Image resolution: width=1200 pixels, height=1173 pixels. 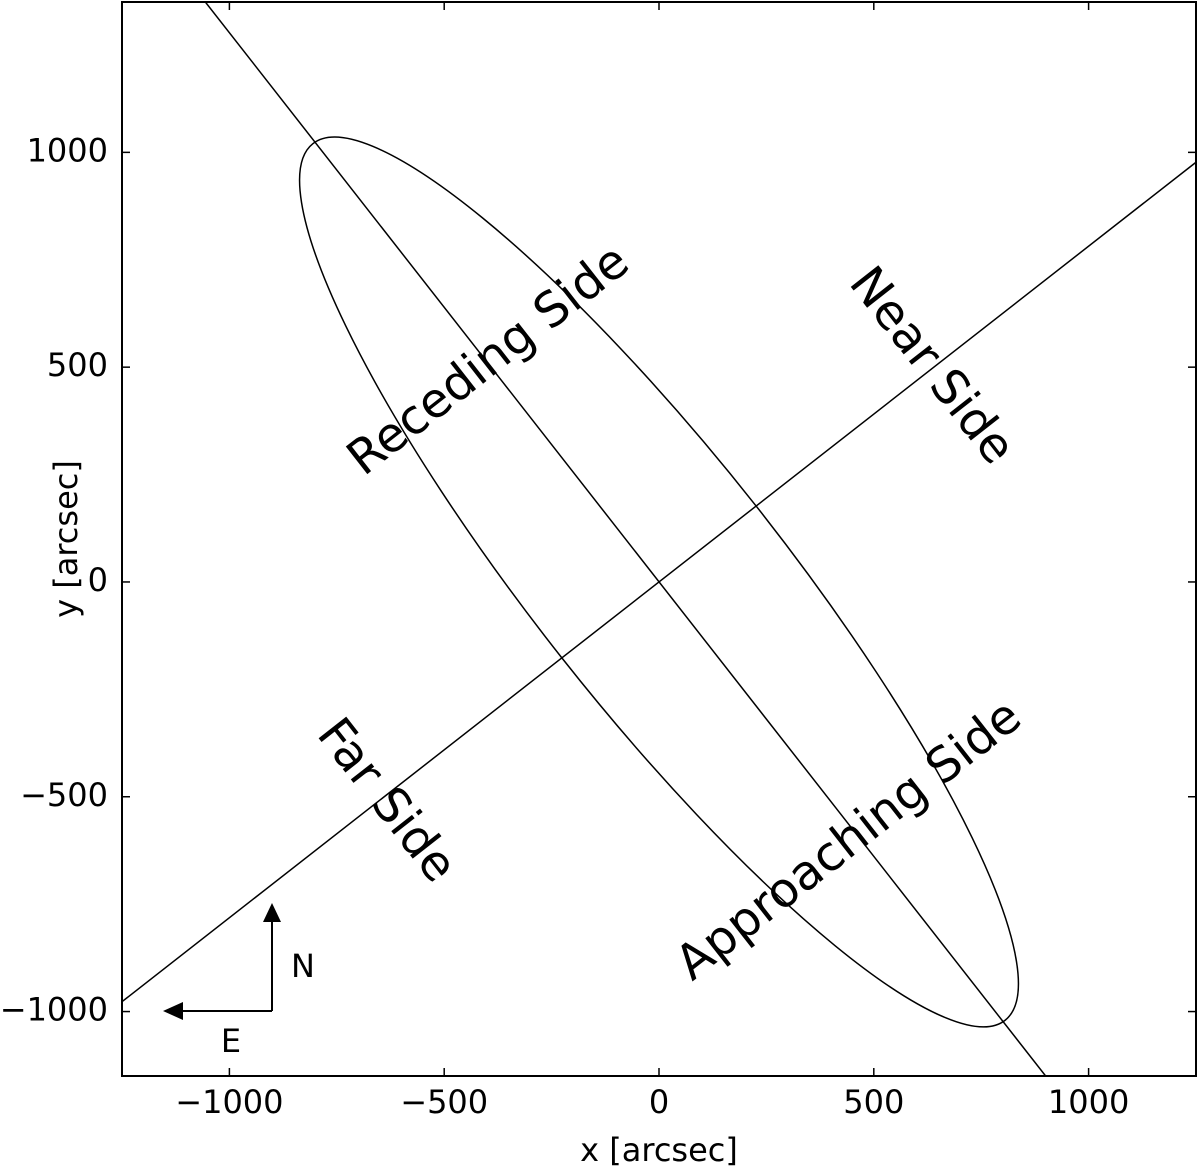 What do you see at coordinates (932, 365) in the screenshot?
I see `annotation: Near Side` at bounding box center [932, 365].